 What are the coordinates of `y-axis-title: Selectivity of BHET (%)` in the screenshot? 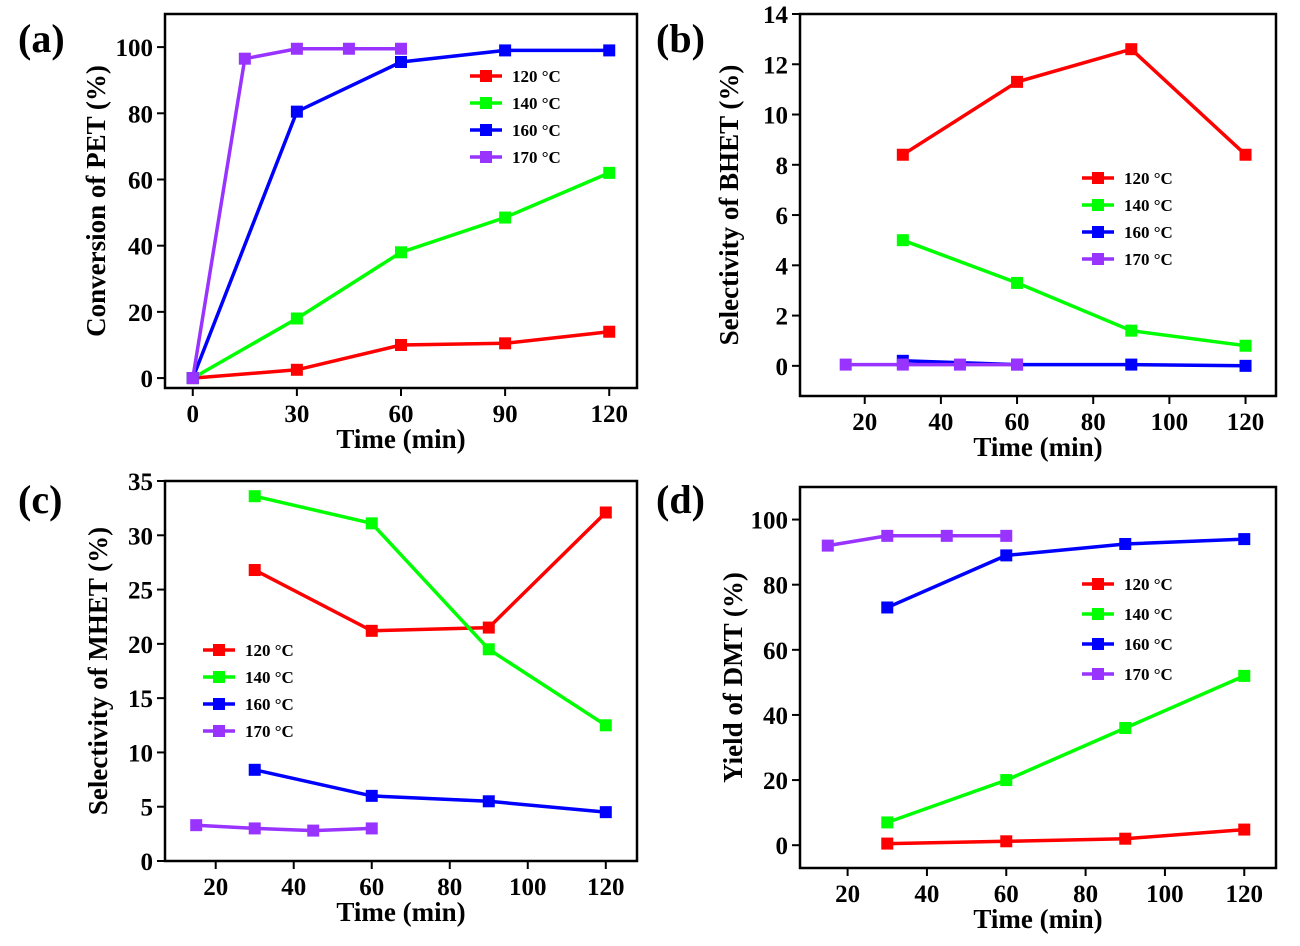 It's located at (729, 205).